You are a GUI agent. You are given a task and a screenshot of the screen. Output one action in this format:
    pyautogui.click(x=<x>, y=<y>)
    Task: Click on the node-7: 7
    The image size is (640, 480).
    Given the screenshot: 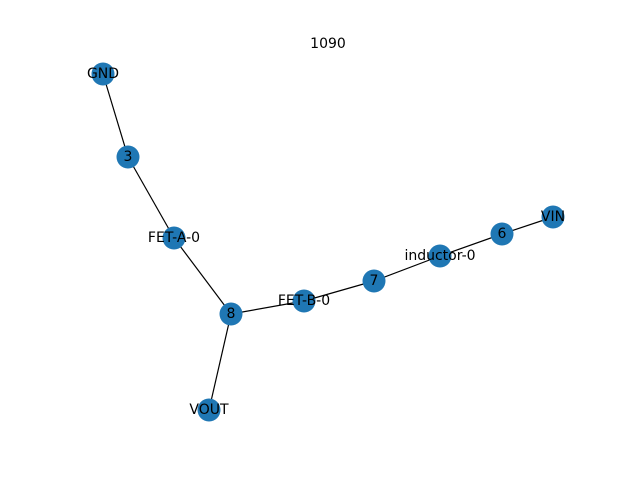 What is the action you would take?
    pyautogui.click(x=374, y=281)
    